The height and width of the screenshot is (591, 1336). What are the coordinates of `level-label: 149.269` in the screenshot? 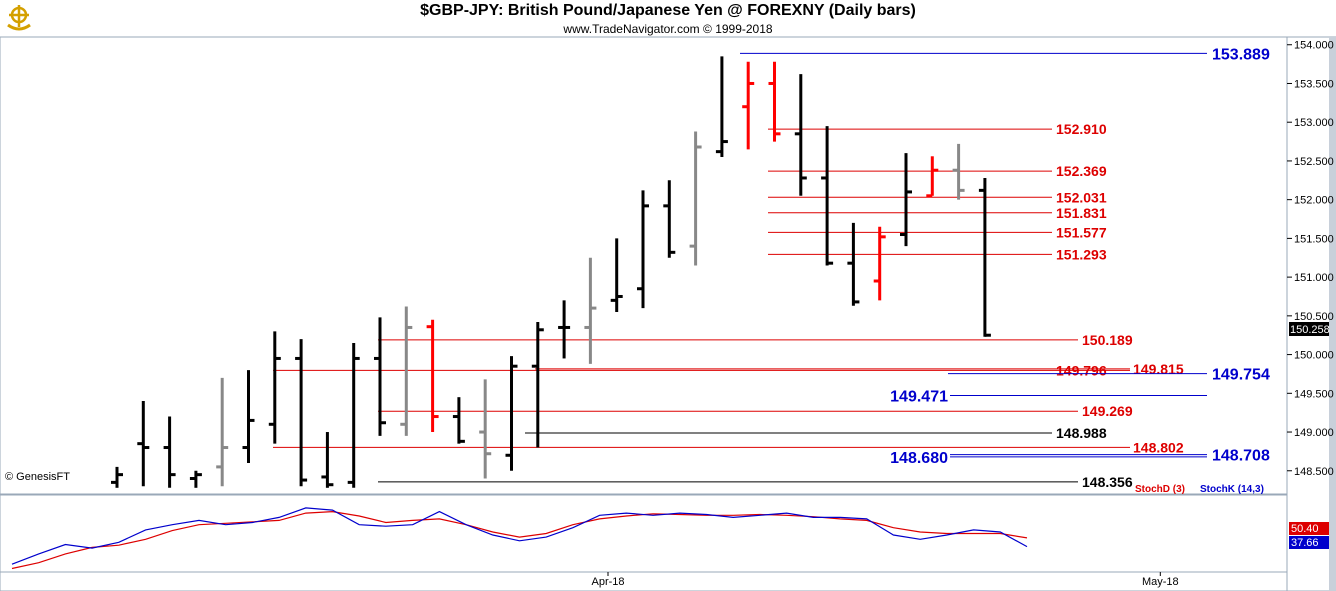 It's located at (1107, 411).